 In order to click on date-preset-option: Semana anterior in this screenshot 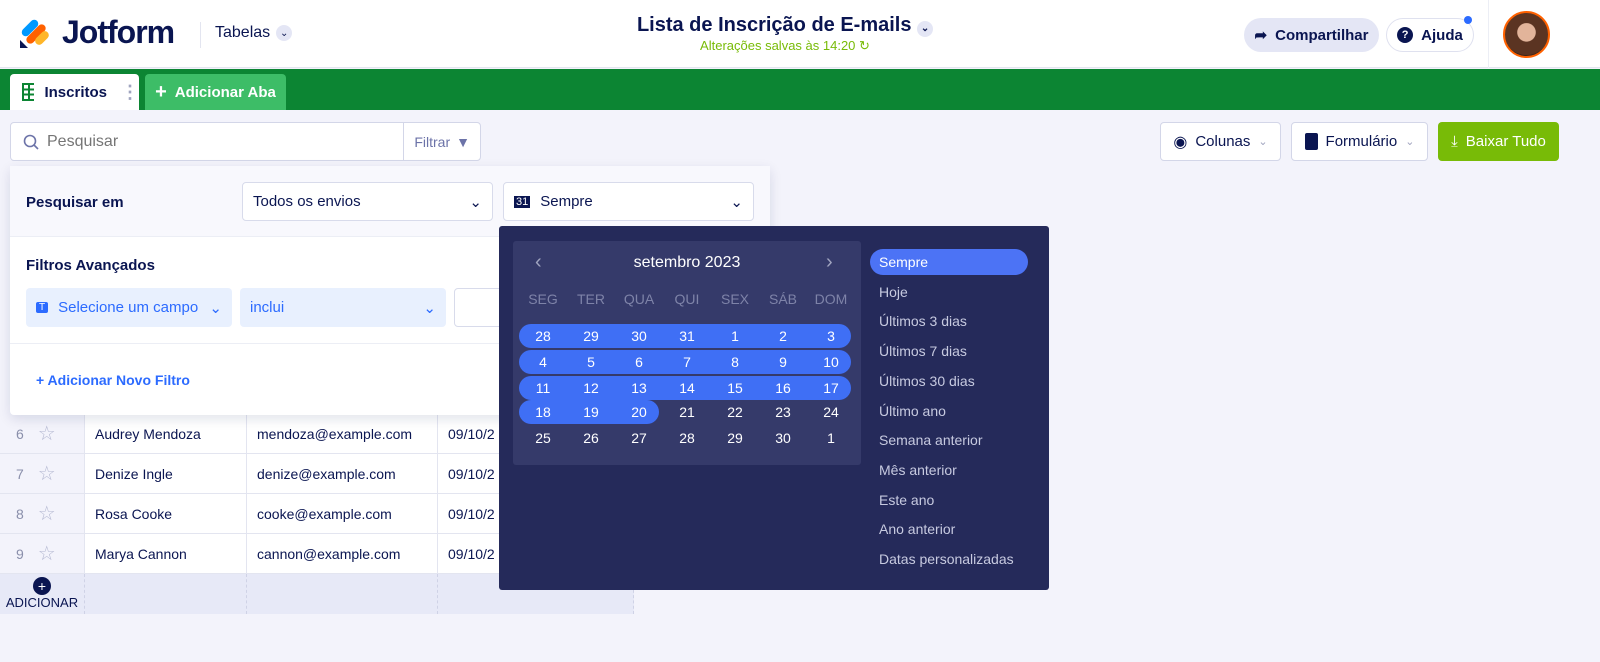, I will do `click(931, 440)`.